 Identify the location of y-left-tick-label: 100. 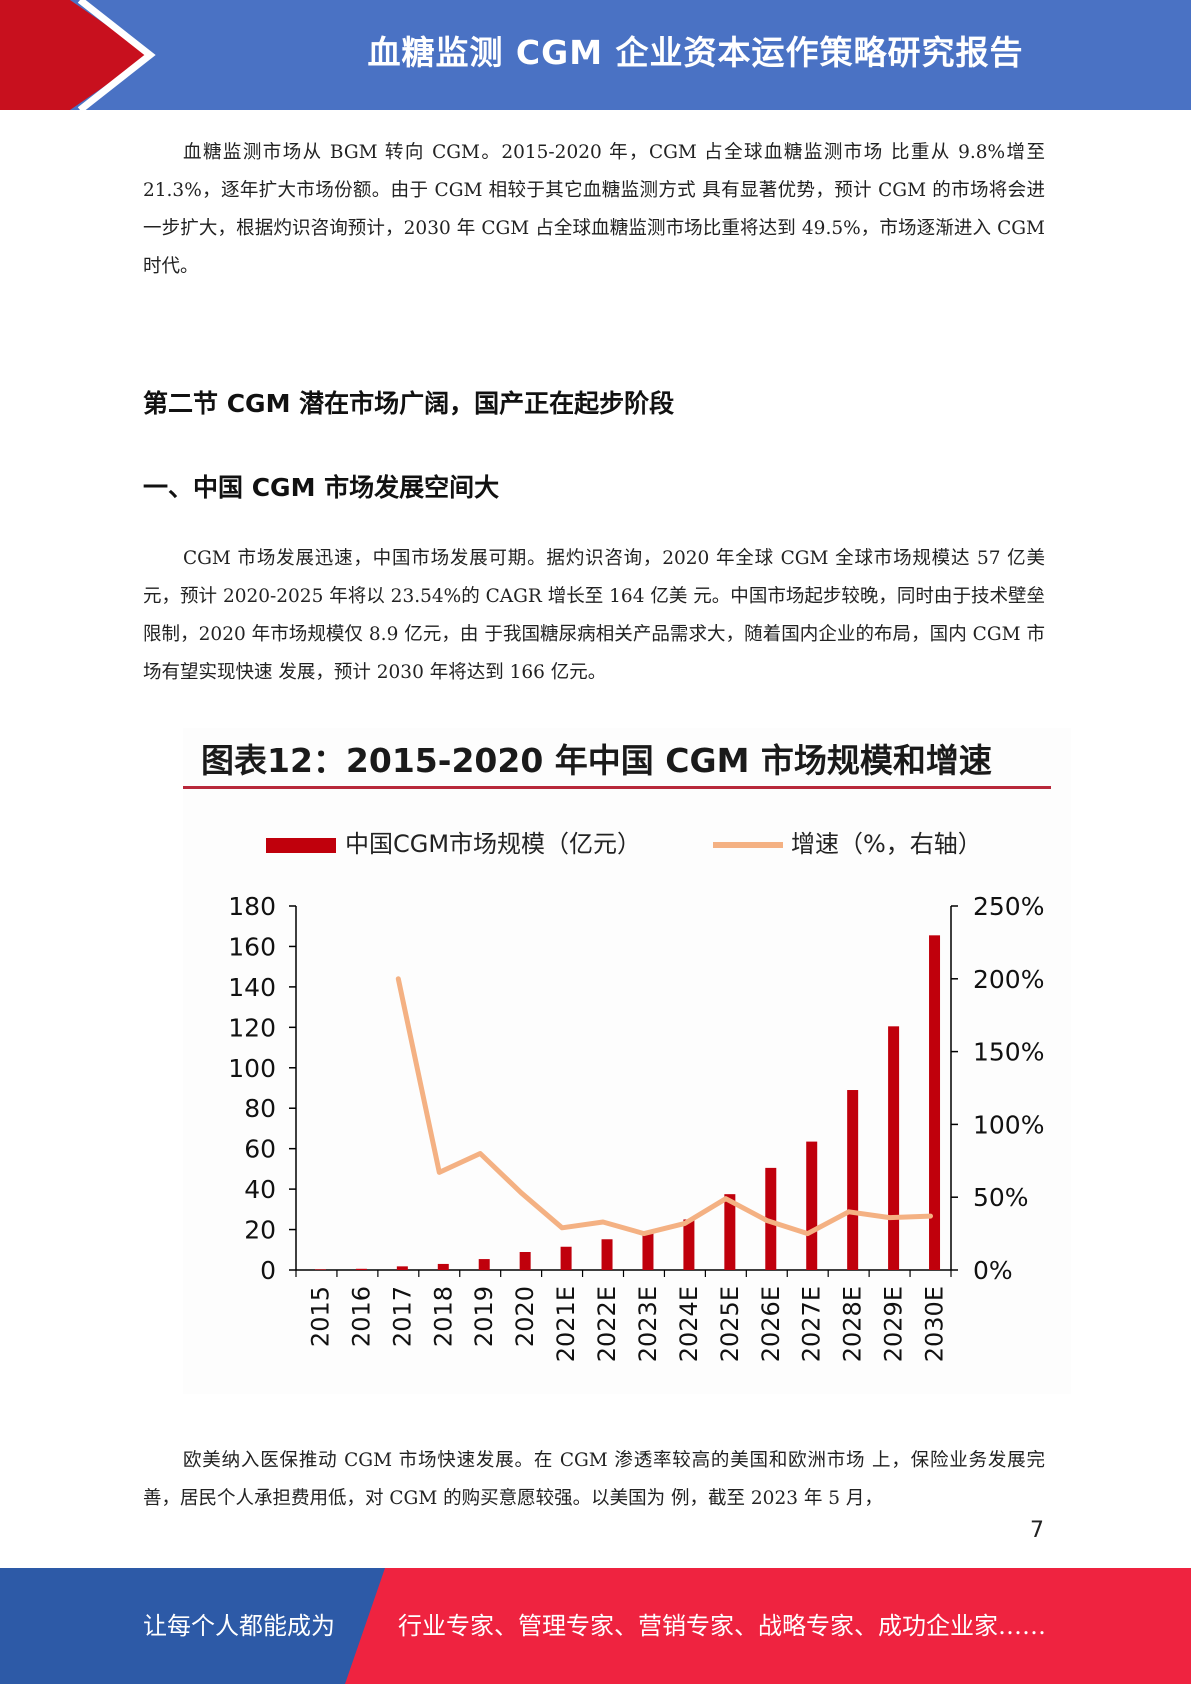
(252, 1068).